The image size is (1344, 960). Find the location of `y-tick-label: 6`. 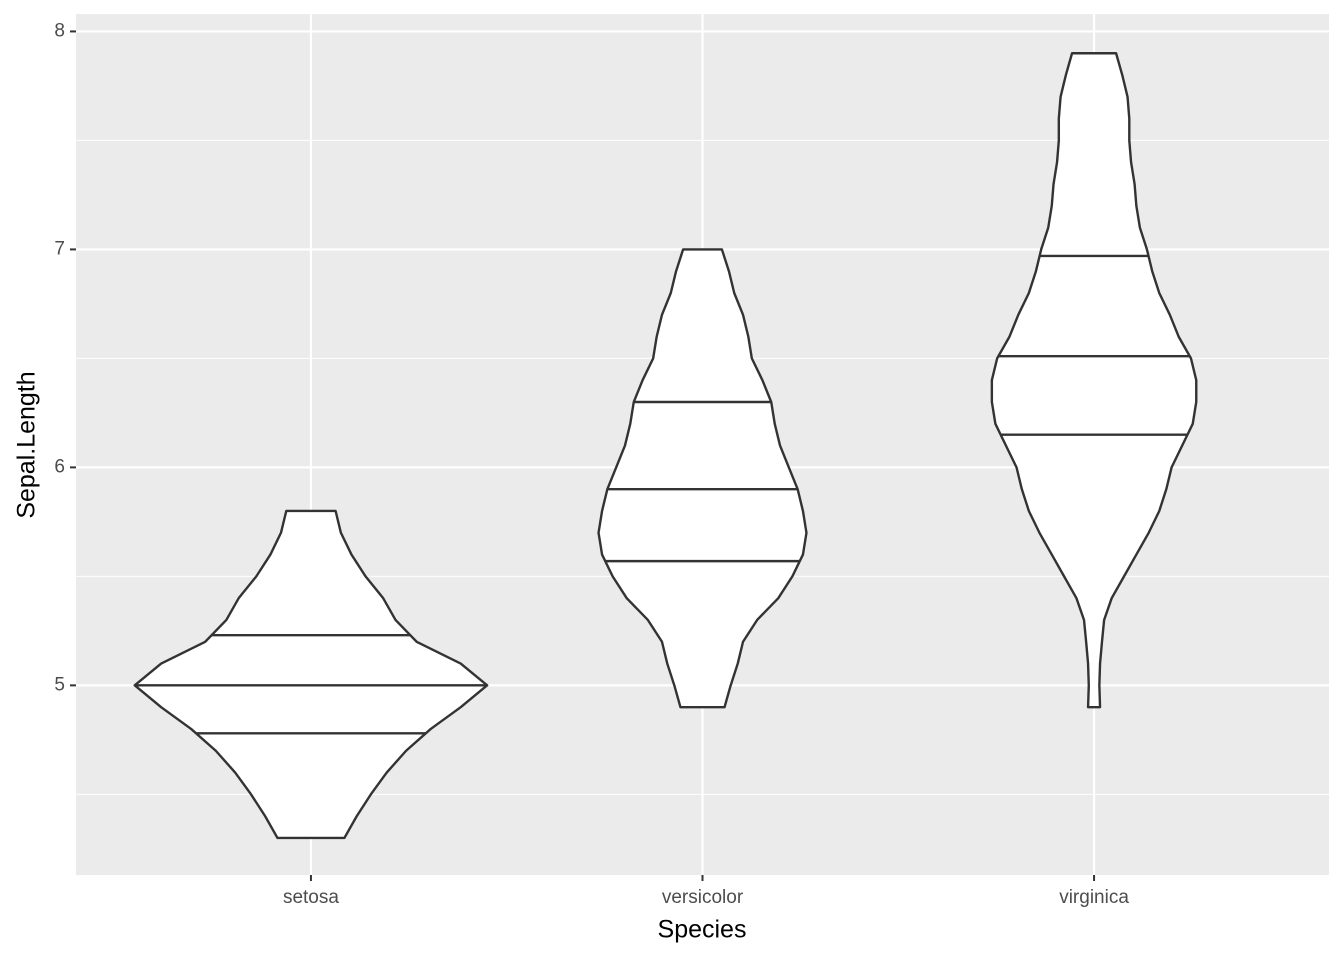

y-tick-label: 6 is located at coordinates (59, 466).